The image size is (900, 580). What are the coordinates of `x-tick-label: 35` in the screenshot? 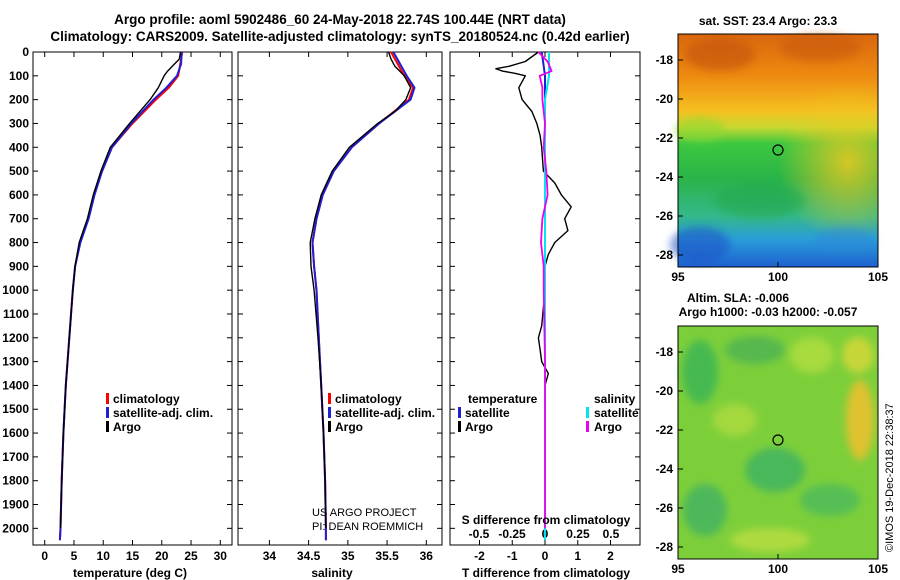 It's located at (348, 556).